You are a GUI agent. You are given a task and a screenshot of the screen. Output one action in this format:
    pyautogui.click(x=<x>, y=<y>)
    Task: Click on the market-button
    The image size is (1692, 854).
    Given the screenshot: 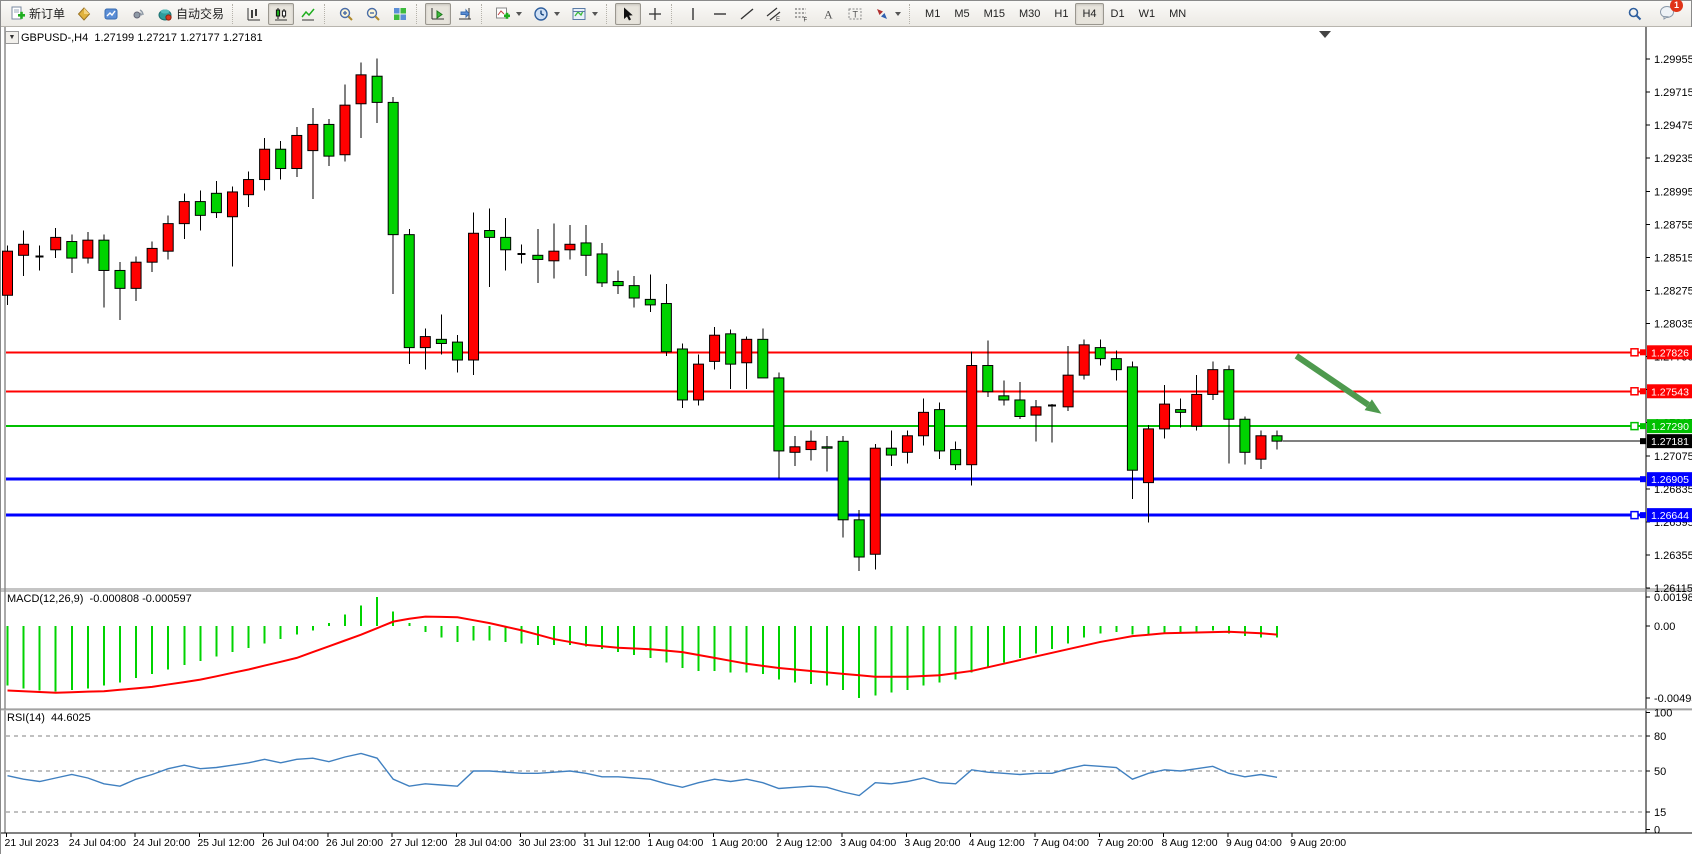 What is the action you would take?
    pyautogui.click(x=84, y=14)
    